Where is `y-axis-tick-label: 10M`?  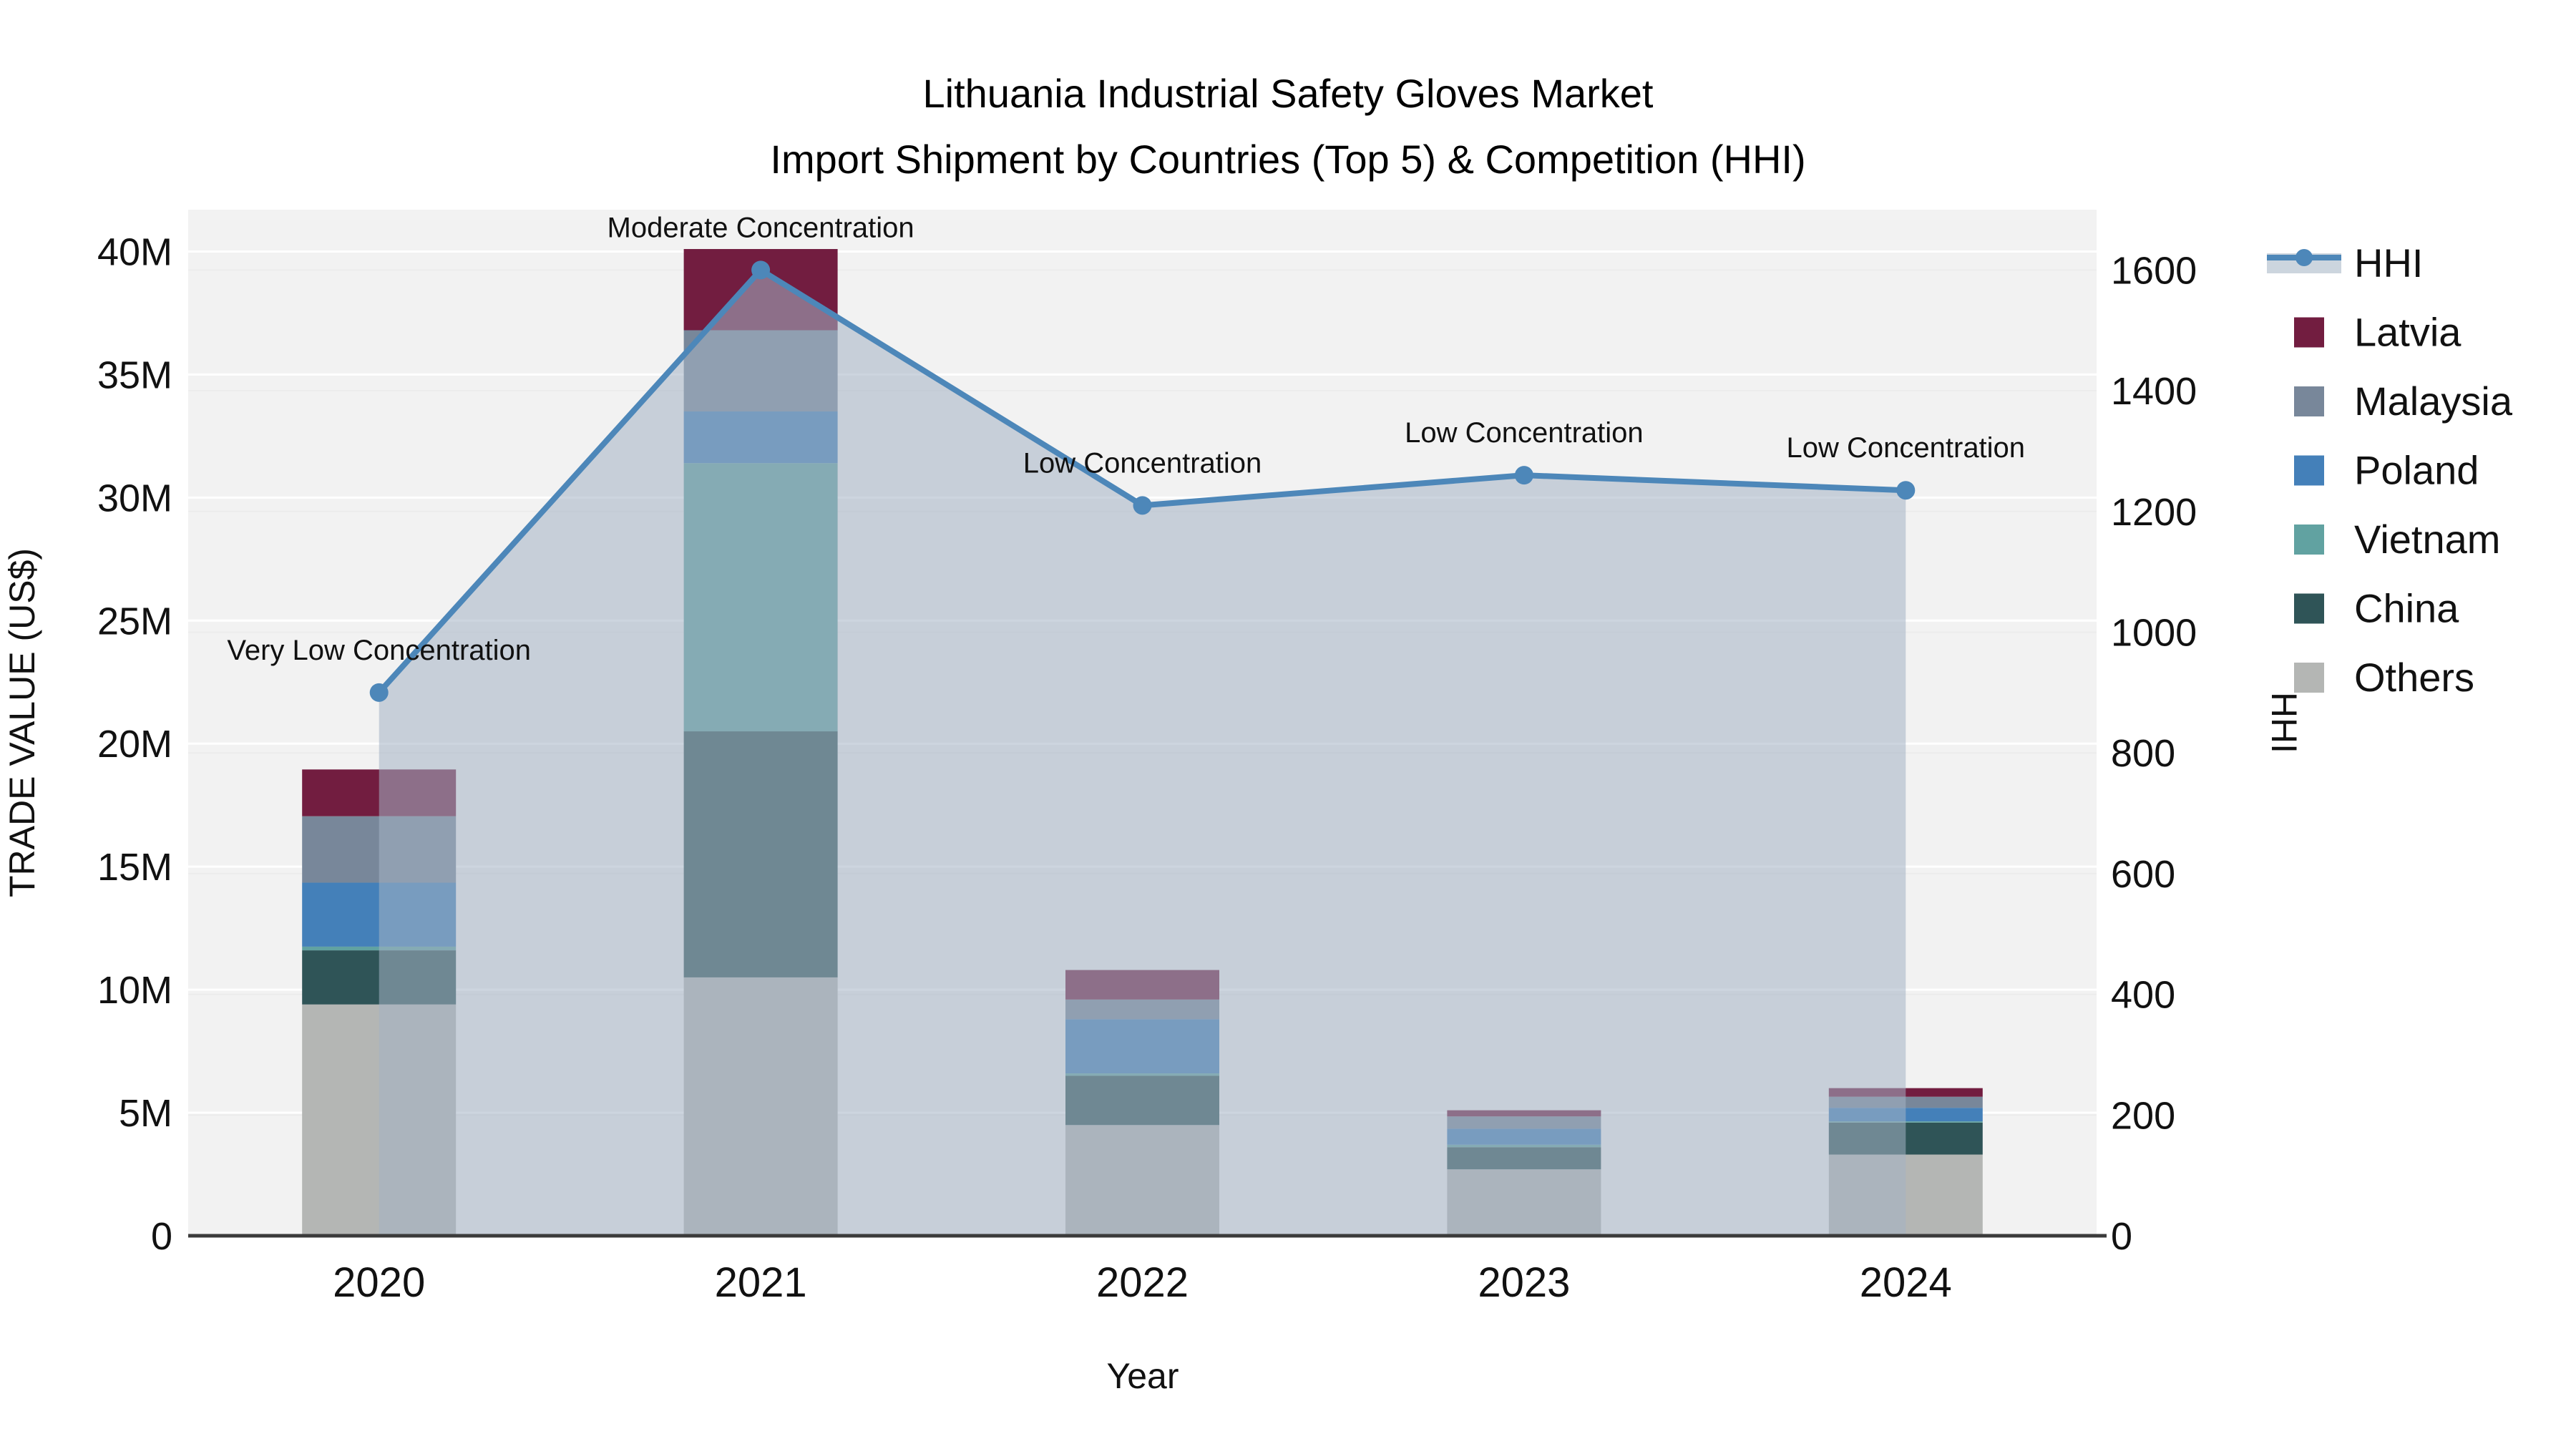
y-axis-tick-label: 10M is located at coordinates (134, 990).